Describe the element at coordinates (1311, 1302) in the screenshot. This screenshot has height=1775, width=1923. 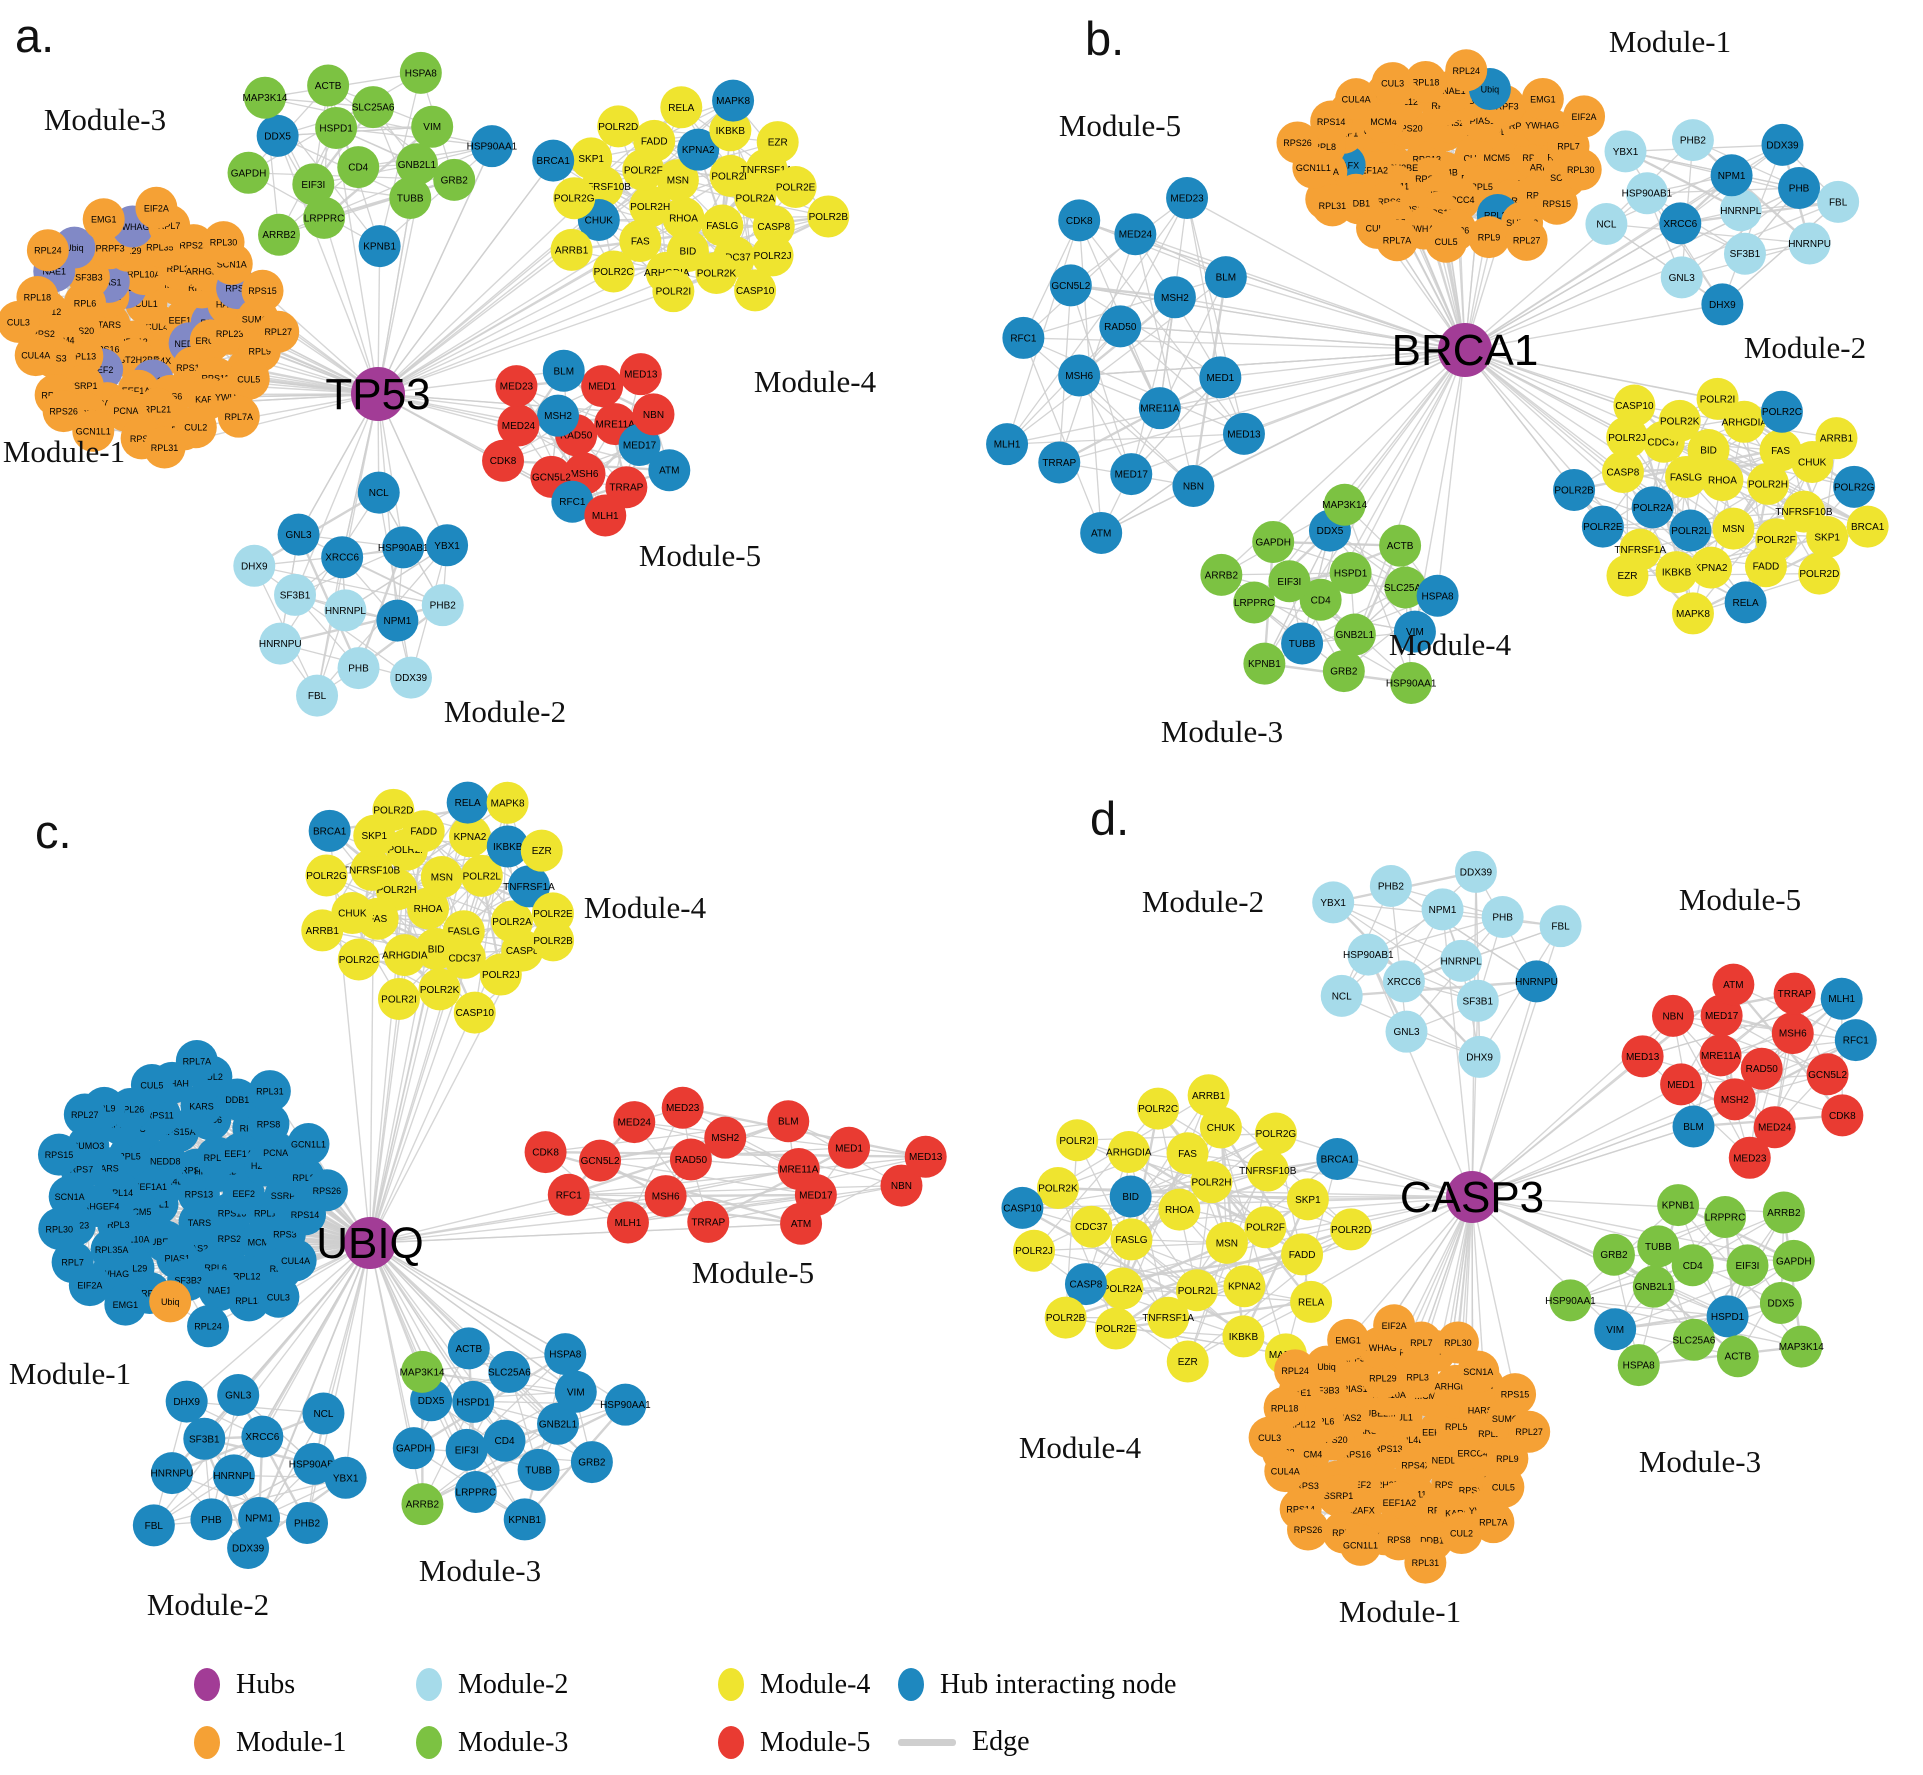
I see `node-label-RELA: RELA` at that location.